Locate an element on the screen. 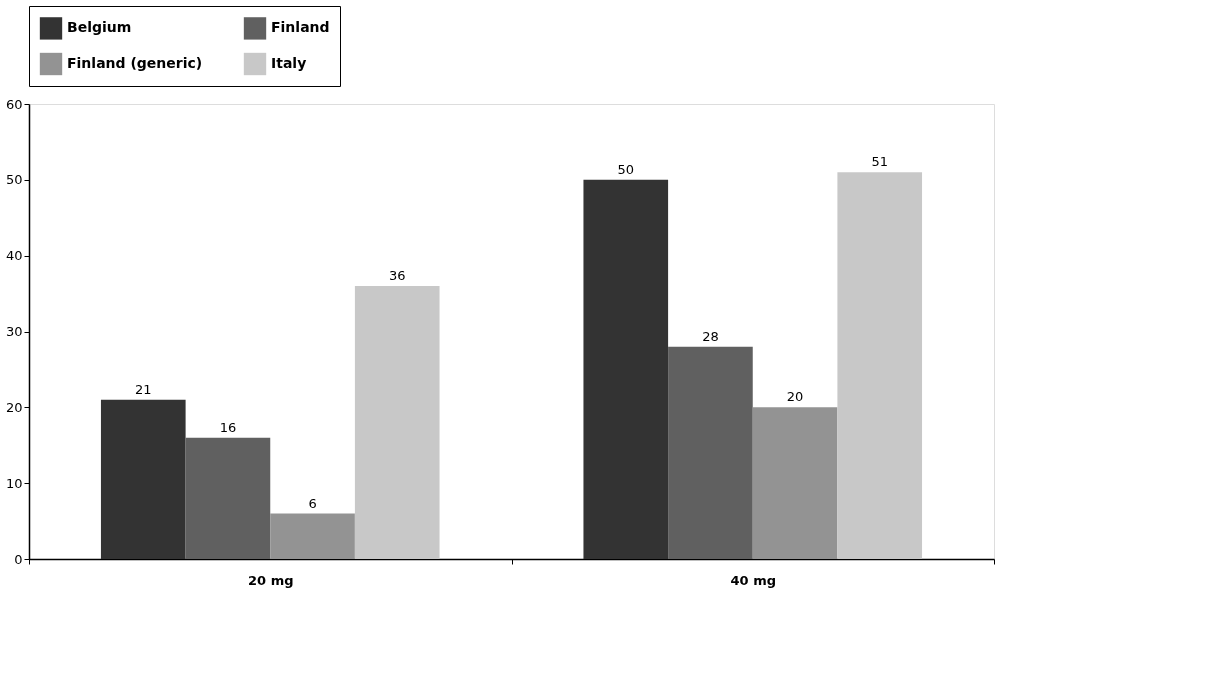 This screenshot has height=679, width=1212. data-label: 50 is located at coordinates (626, 169).